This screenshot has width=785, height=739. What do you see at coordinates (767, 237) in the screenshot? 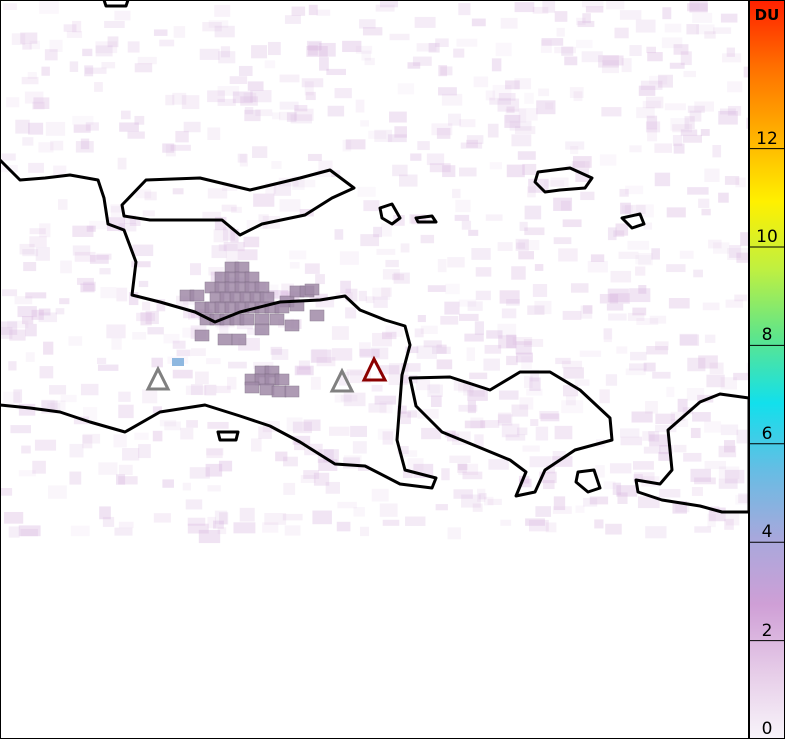
I see `colorbar-tick-label: 10` at bounding box center [767, 237].